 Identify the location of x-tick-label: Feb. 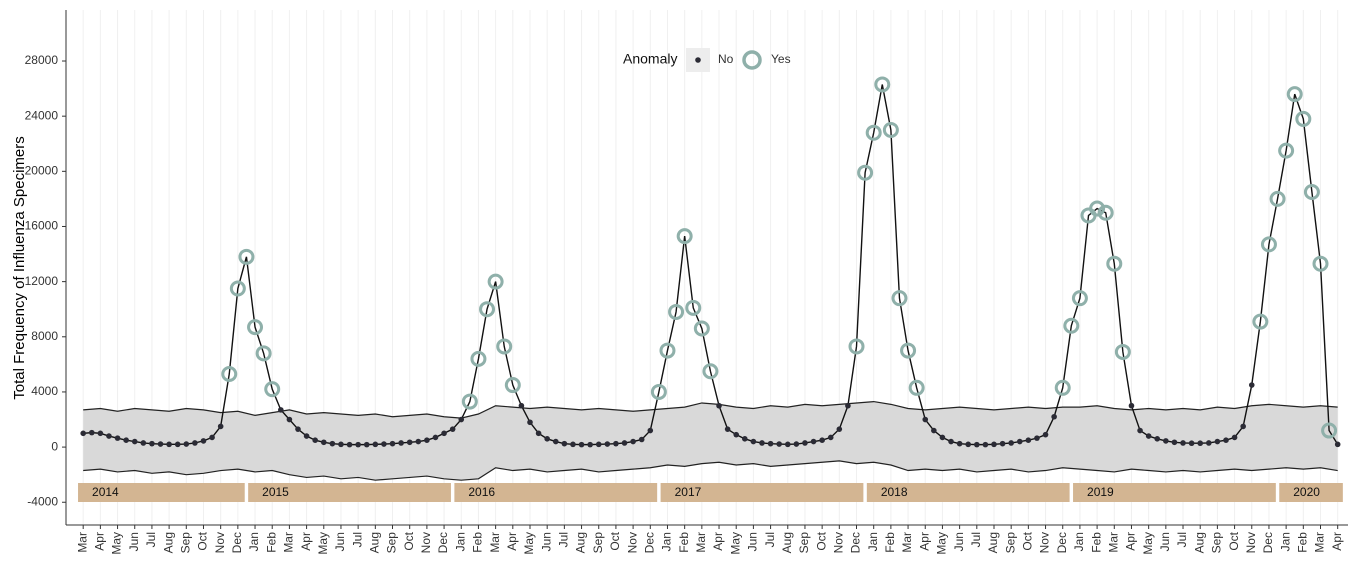
(1096, 542).